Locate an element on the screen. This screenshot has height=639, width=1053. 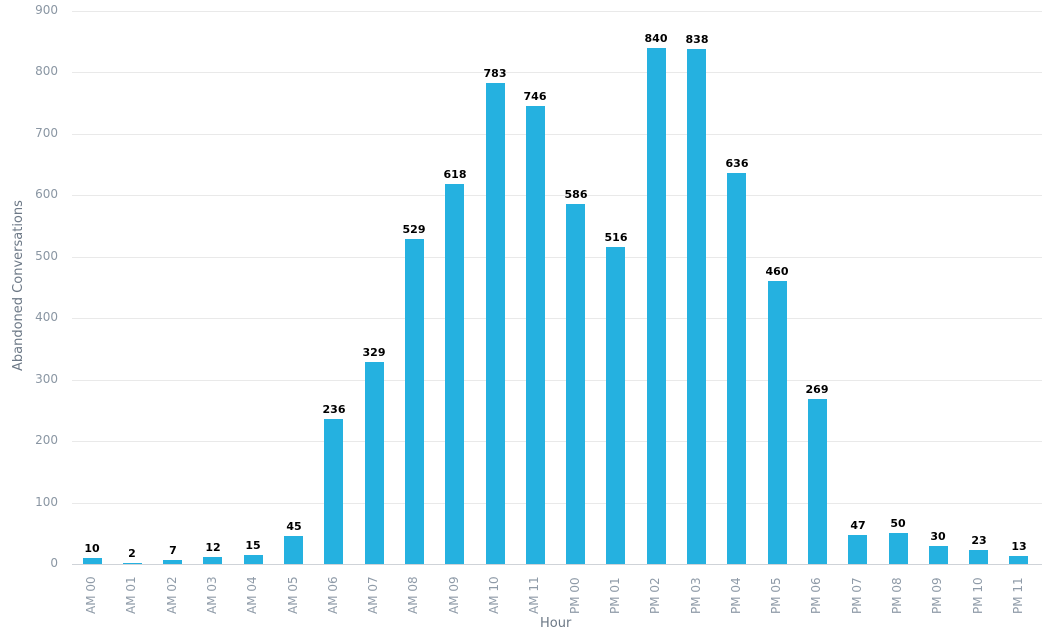
y-axis-title: Abandoned Conversations is located at coordinates (18, 285).